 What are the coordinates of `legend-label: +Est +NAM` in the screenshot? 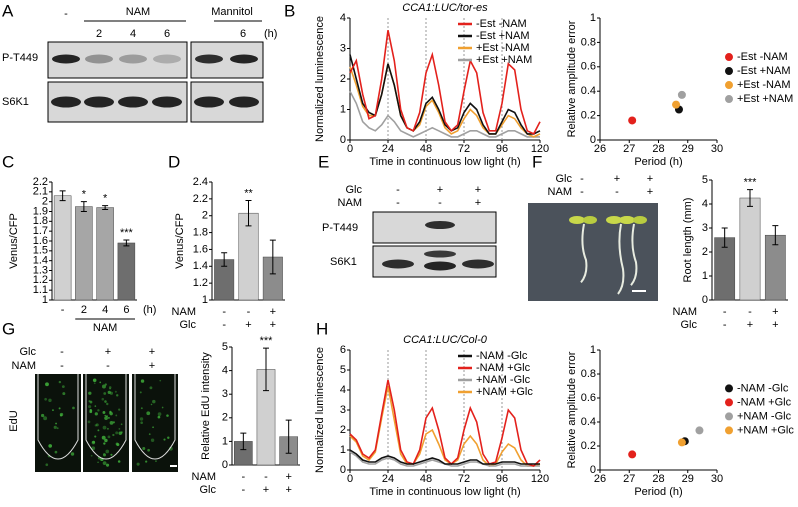 It's located at (504, 60).